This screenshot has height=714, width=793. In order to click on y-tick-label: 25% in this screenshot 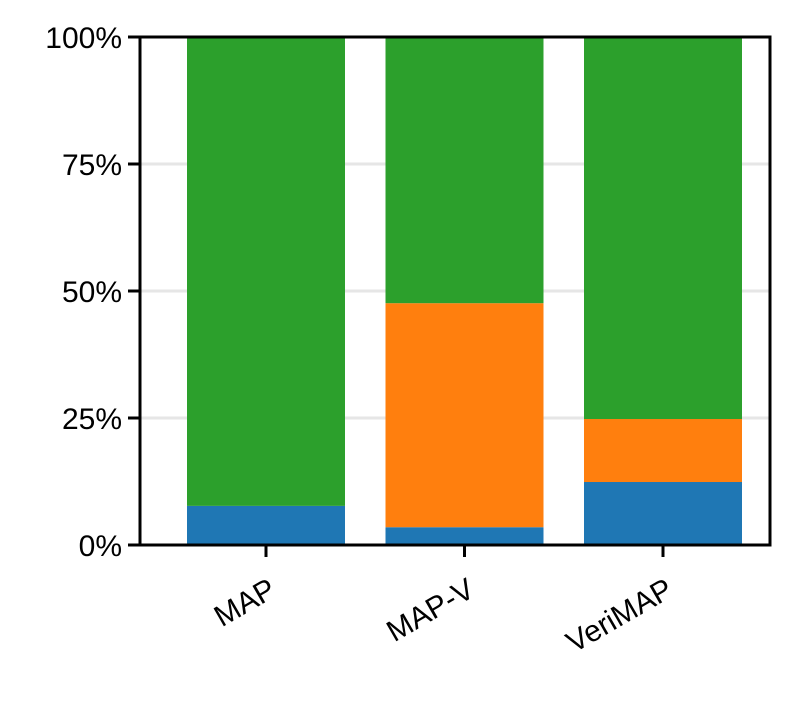, I will do `click(92, 419)`.